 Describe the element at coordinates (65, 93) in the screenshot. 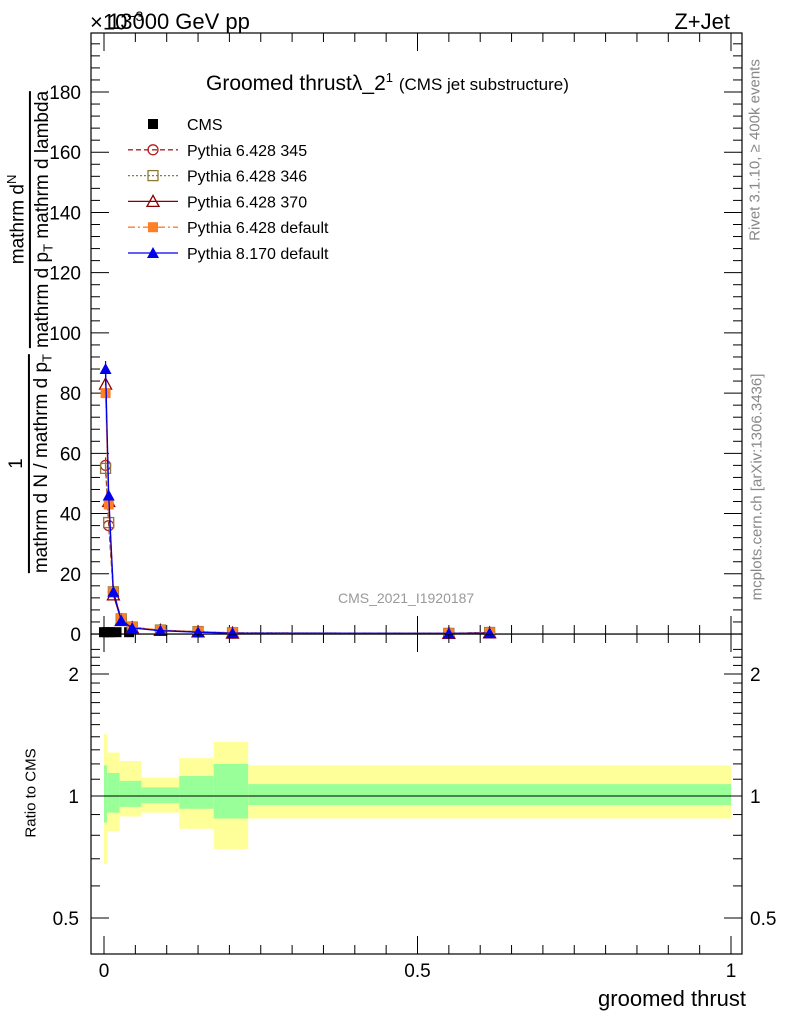

I see `y-tick-label: 180` at that location.